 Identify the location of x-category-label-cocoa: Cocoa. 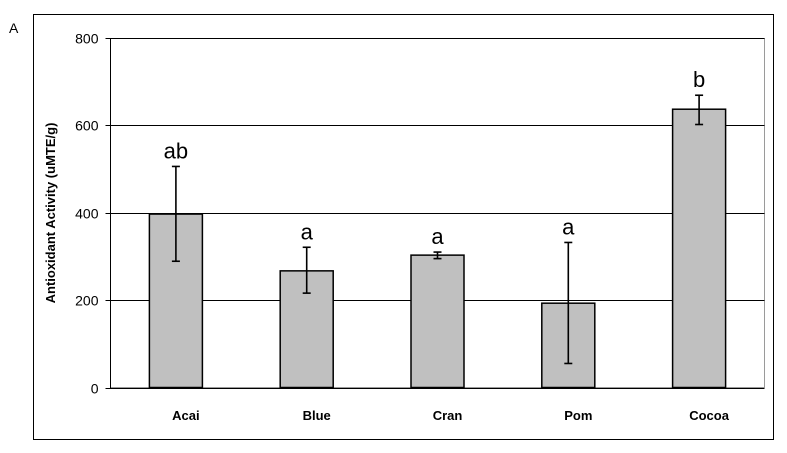
(709, 415).